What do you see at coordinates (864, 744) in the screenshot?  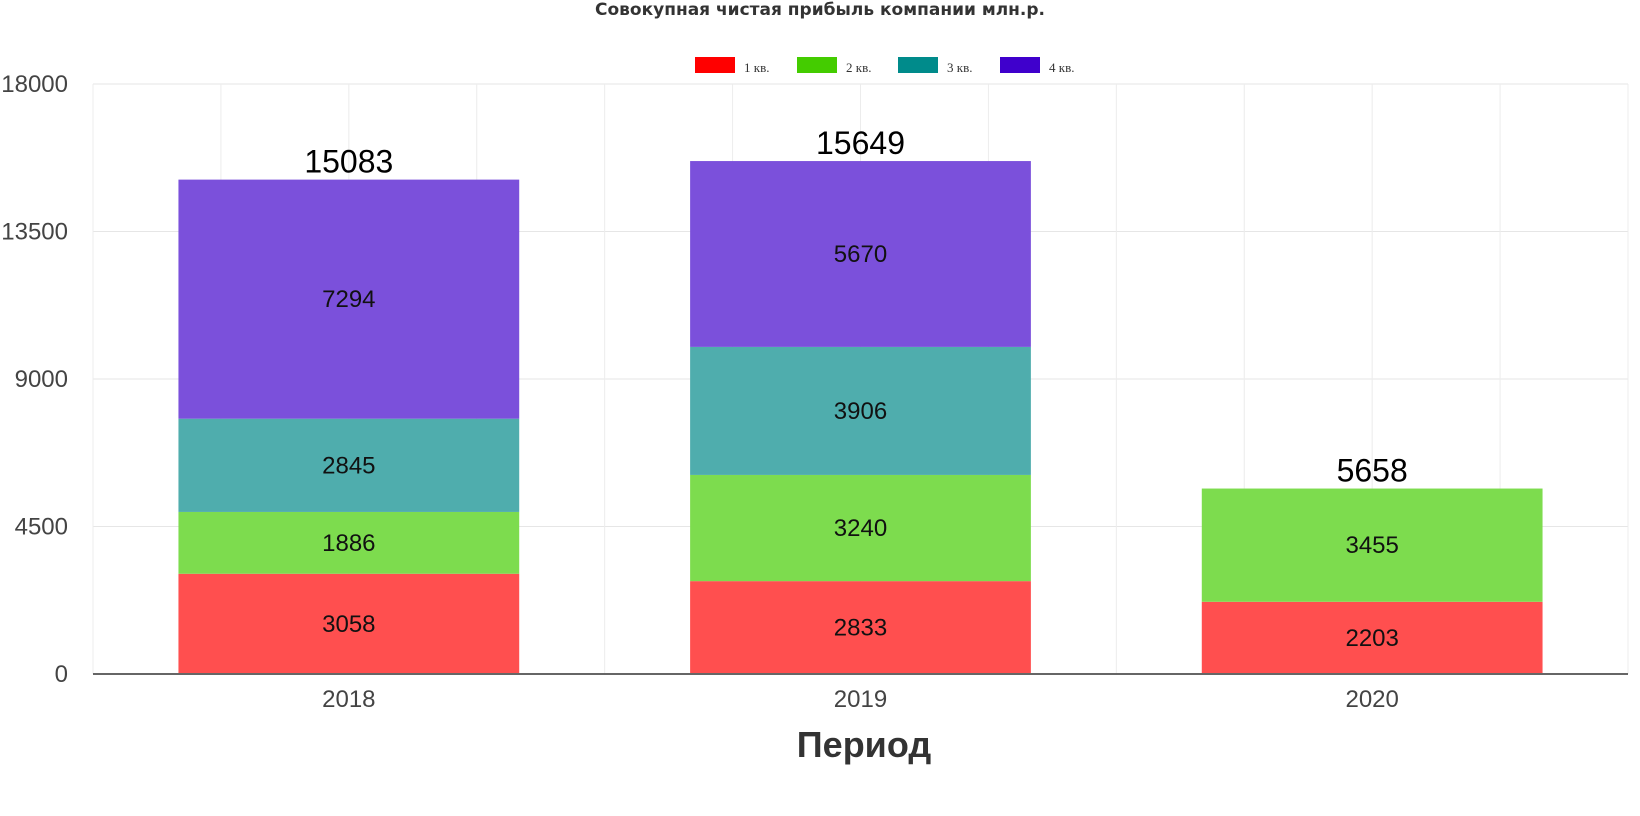 I see `x-axis-title: Период` at bounding box center [864, 744].